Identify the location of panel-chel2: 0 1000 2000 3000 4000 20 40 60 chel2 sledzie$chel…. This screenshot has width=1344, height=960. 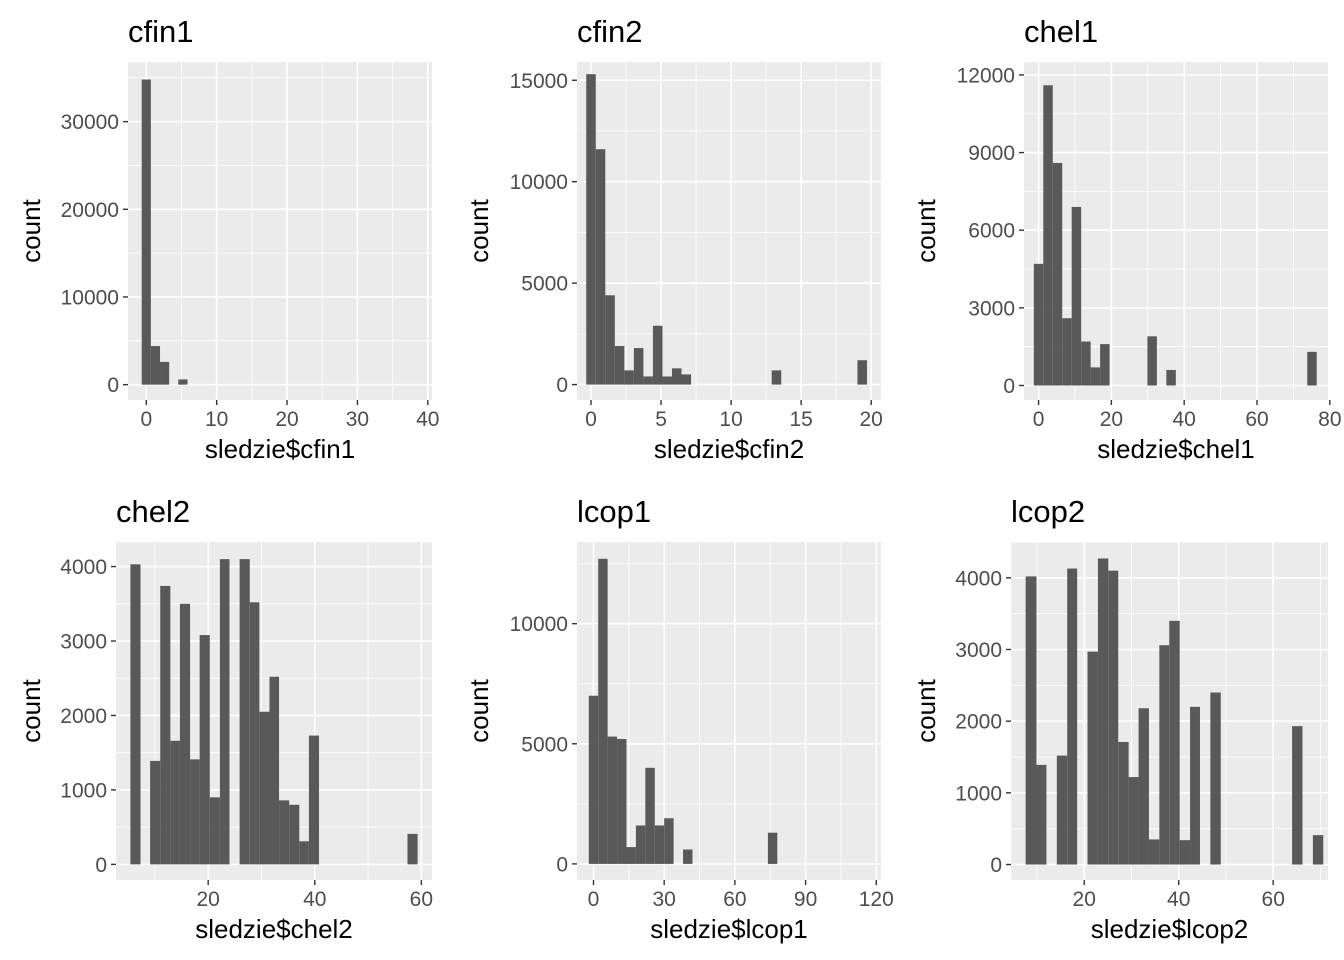
(224, 719).